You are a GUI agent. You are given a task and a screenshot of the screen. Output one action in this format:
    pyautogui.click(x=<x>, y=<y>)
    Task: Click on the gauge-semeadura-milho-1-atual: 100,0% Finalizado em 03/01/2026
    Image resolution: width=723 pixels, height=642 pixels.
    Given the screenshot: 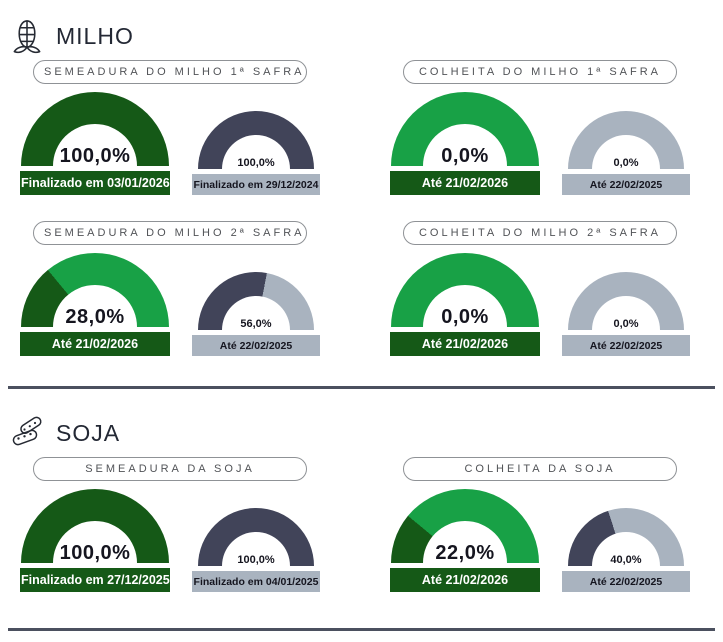 What is the action you would take?
    pyautogui.click(x=95, y=143)
    